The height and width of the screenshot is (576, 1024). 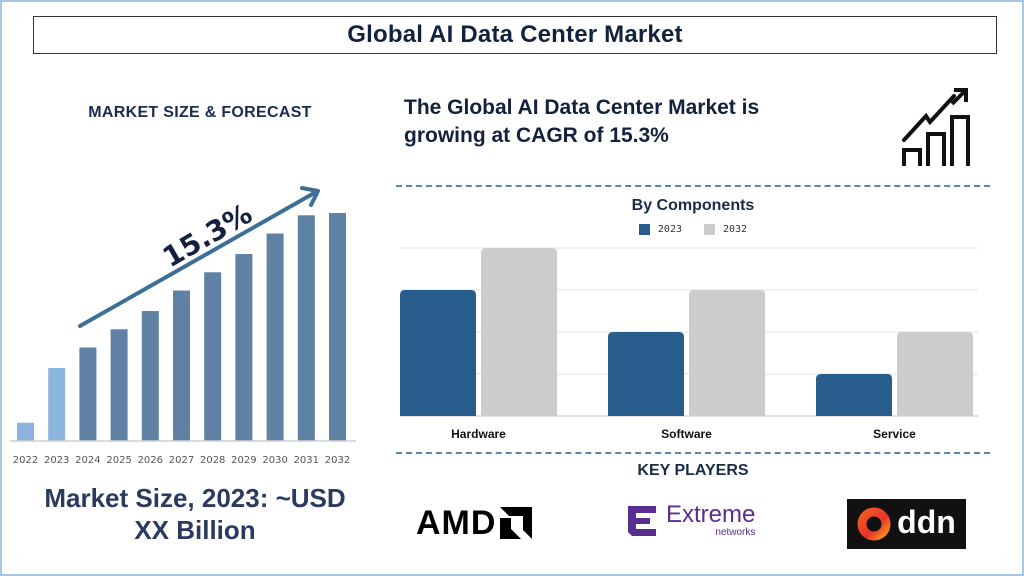 I want to click on legend-item-2023: 2023, so click(x=660, y=229).